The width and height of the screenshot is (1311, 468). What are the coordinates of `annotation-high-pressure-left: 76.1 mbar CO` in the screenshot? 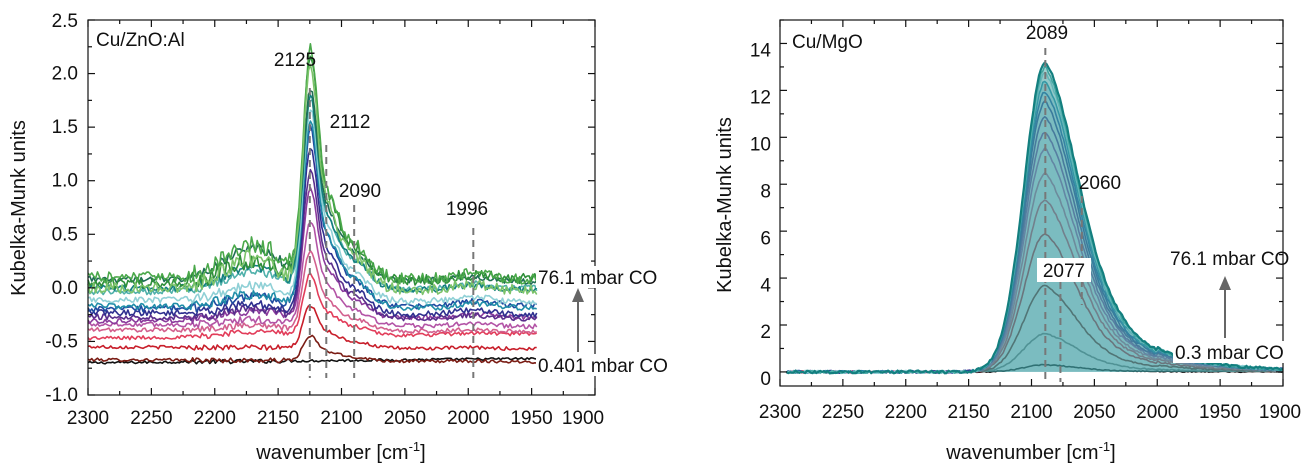 It's located at (597, 278).